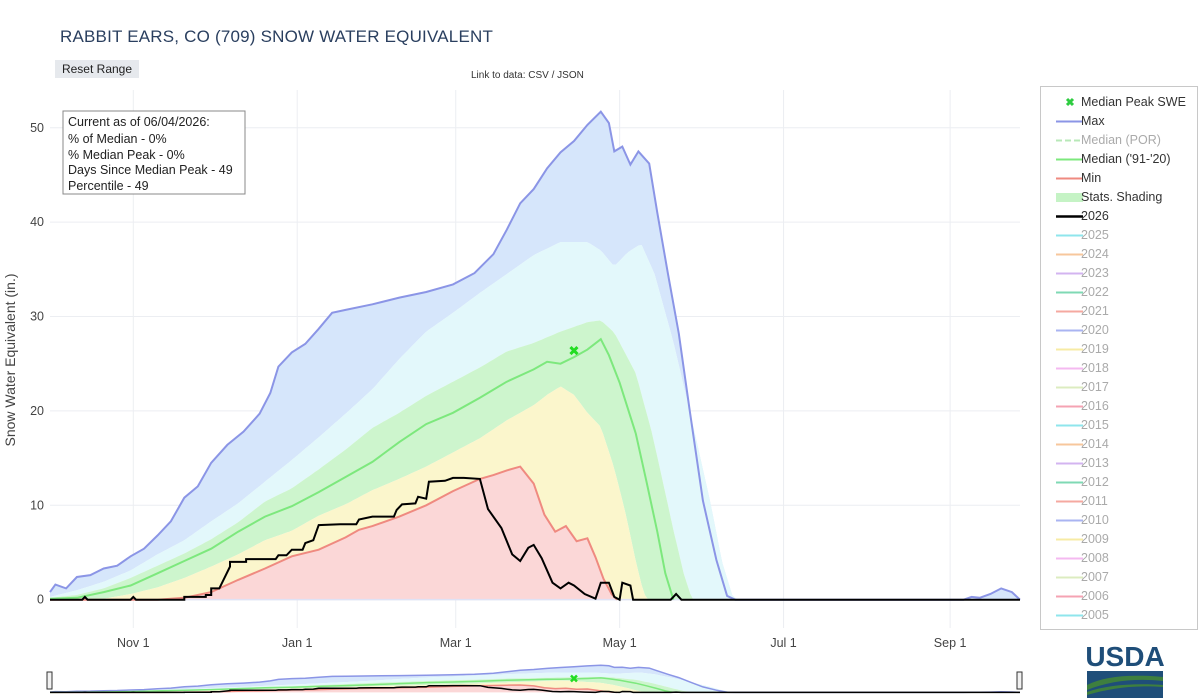 Image resolution: width=1200 pixels, height=700 pixels. What do you see at coordinates (1095, 235) in the screenshot?
I see `legend-label: 2025` at bounding box center [1095, 235].